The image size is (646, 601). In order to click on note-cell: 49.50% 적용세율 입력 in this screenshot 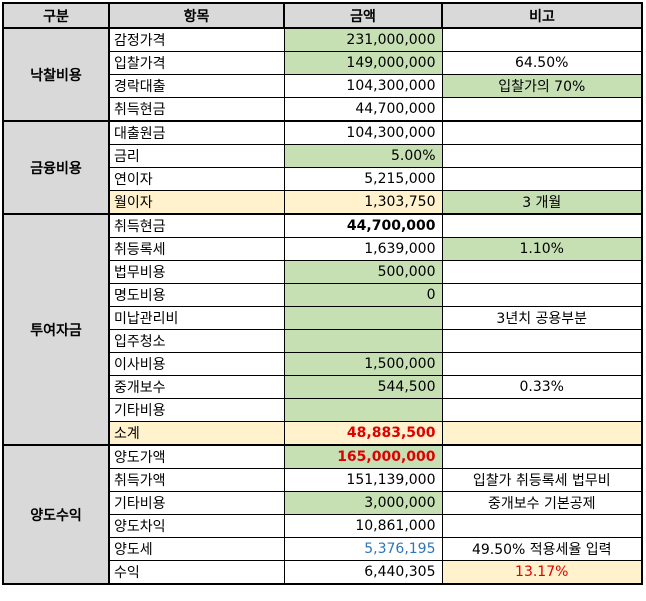, I will do `click(542, 549)`.